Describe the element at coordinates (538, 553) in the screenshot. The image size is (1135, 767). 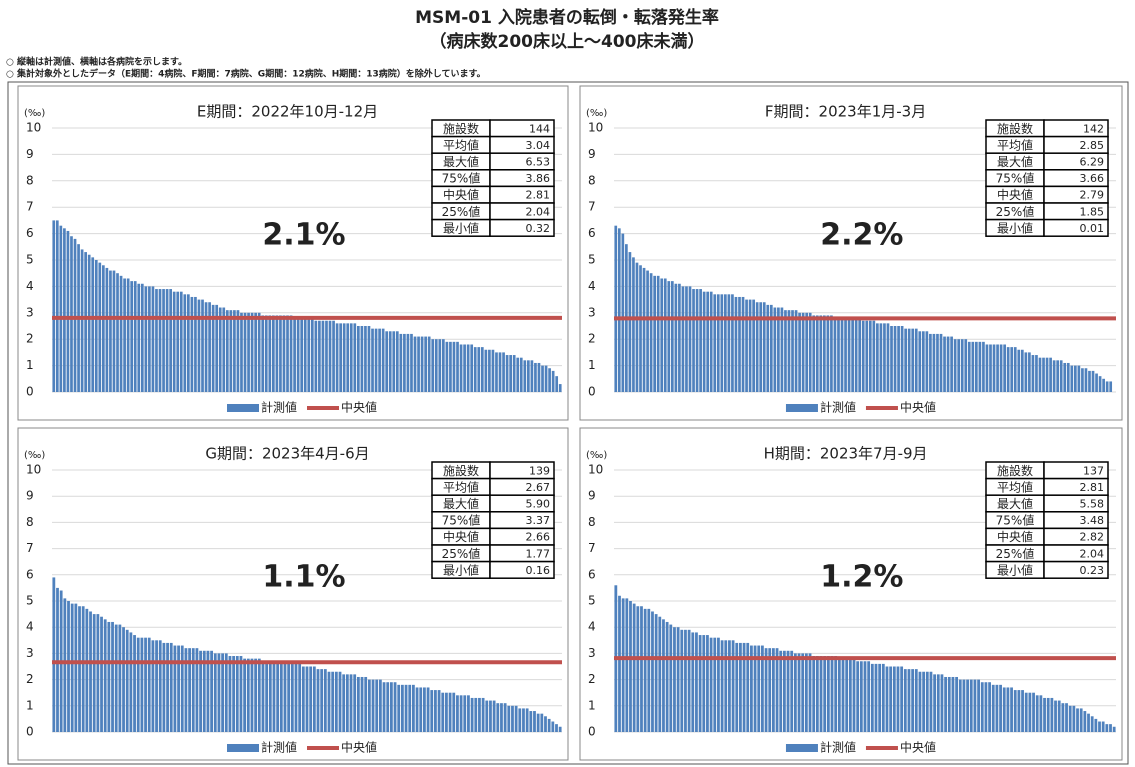
I see `stat-value: 1.77` at that location.